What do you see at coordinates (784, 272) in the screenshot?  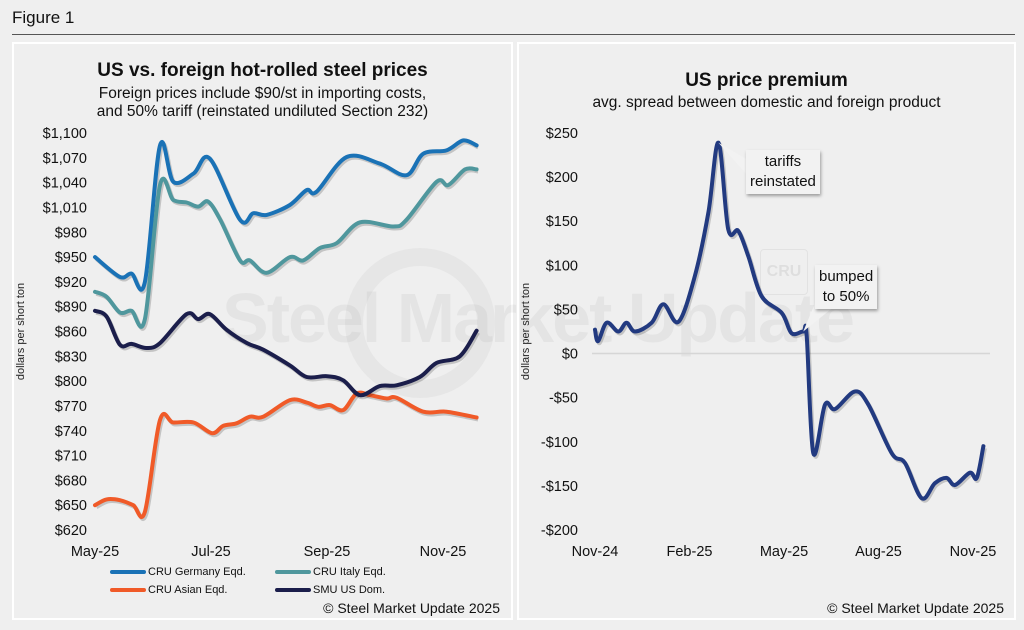 I see `cru-watermark-logo: CRU` at bounding box center [784, 272].